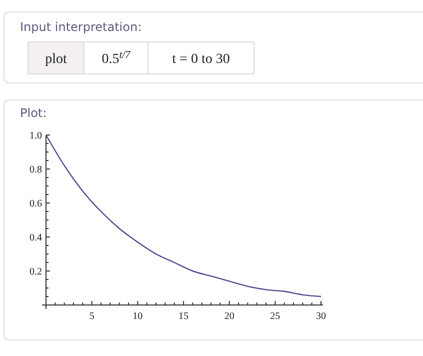 The height and width of the screenshot is (356, 423). Describe the element at coordinates (33, 113) in the screenshot. I see `chart-title: Plot:` at that location.